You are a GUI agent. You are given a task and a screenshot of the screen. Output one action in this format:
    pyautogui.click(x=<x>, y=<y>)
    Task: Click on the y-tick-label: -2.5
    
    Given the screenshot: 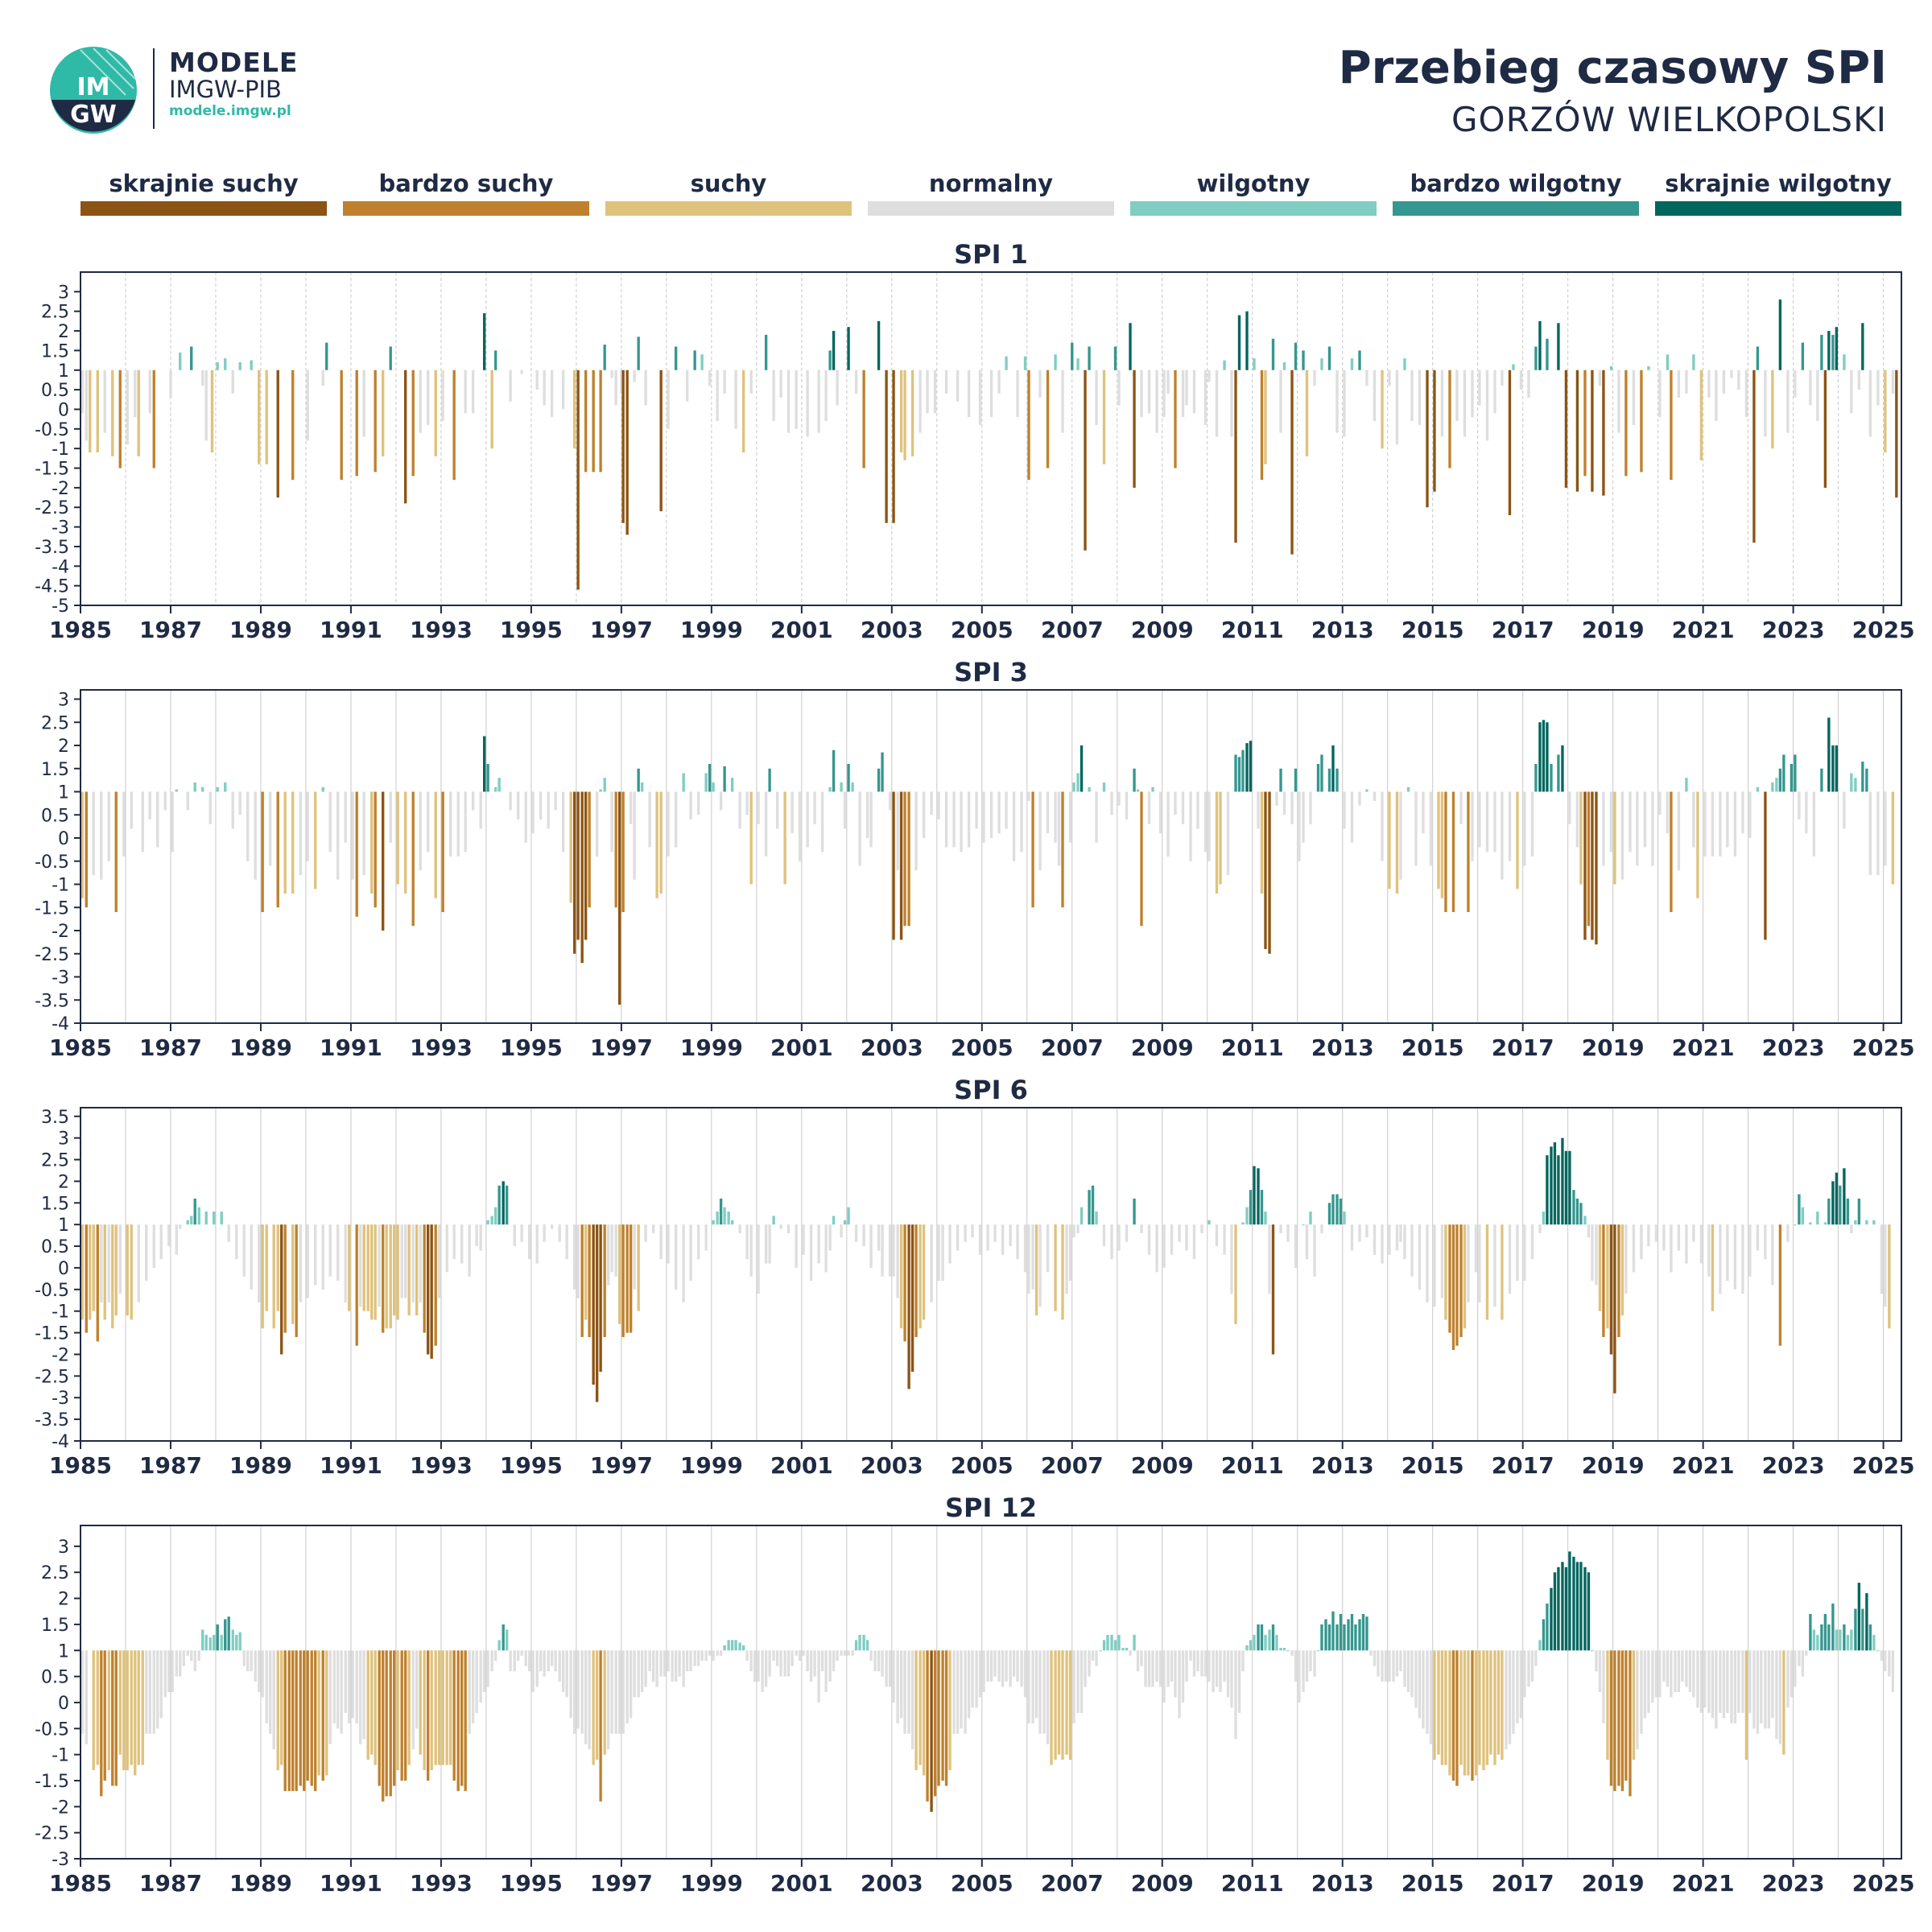 What is the action you would take?
    pyautogui.click(x=52, y=508)
    